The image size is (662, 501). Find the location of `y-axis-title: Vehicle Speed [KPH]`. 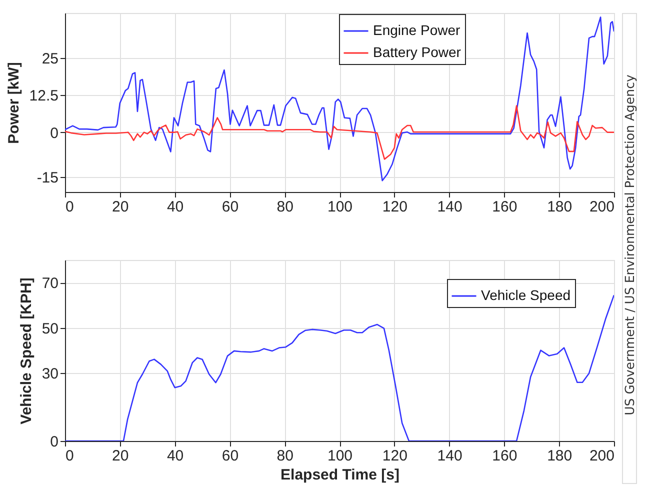

y-axis-title: Vehicle Speed [KPH] is located at coordinates (26, 351).